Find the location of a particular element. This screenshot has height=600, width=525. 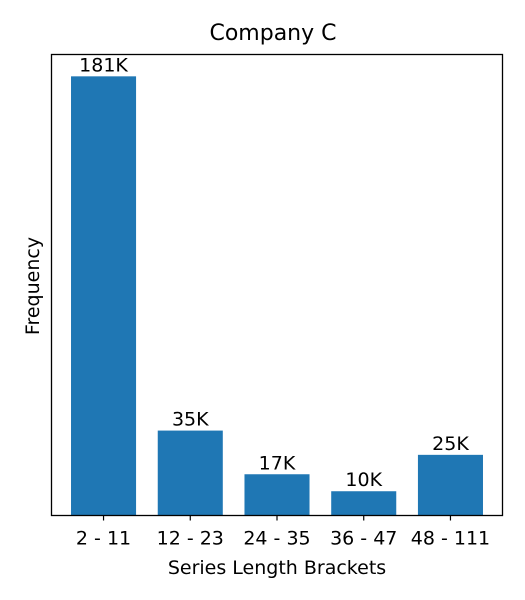

x-axis-label: Series Length Brackets is located at coordinates (277, 568).